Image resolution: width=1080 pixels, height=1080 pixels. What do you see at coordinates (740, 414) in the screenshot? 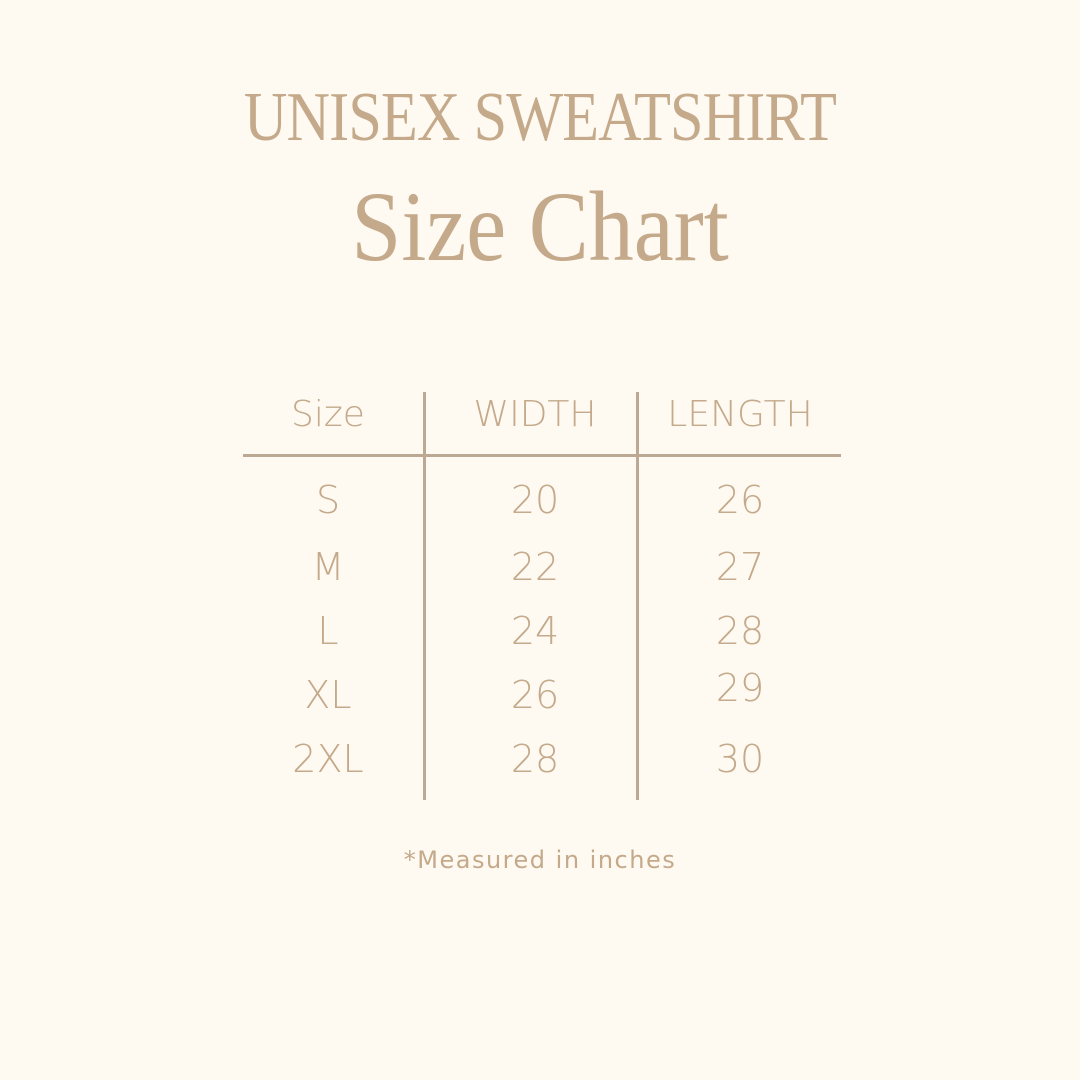
I see `column-header-length: LENGTH` at bounding box center [740, 414].